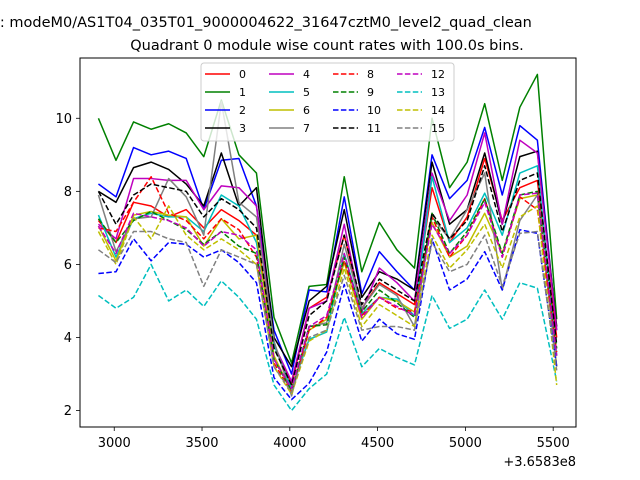  I want to click on x-tick-label: 3500, so click(201, 443).